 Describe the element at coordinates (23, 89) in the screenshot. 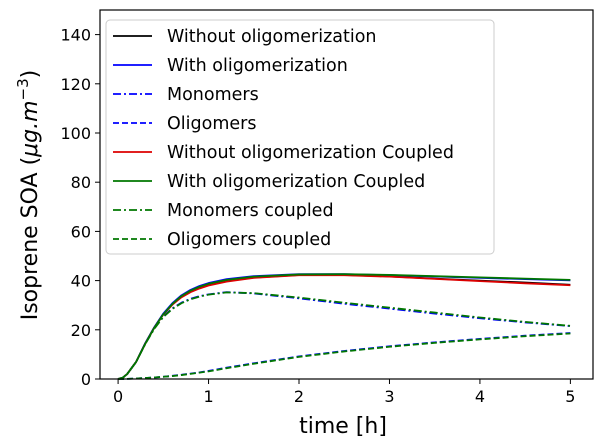

I see `y-axis-title-exponent: −3` at that location.